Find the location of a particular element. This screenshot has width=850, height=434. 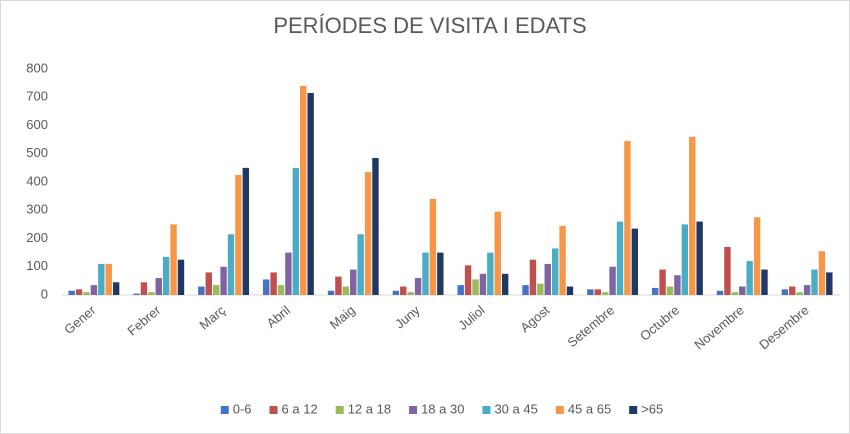

y-tick-label: 500 is located at coordinates (37, 152).